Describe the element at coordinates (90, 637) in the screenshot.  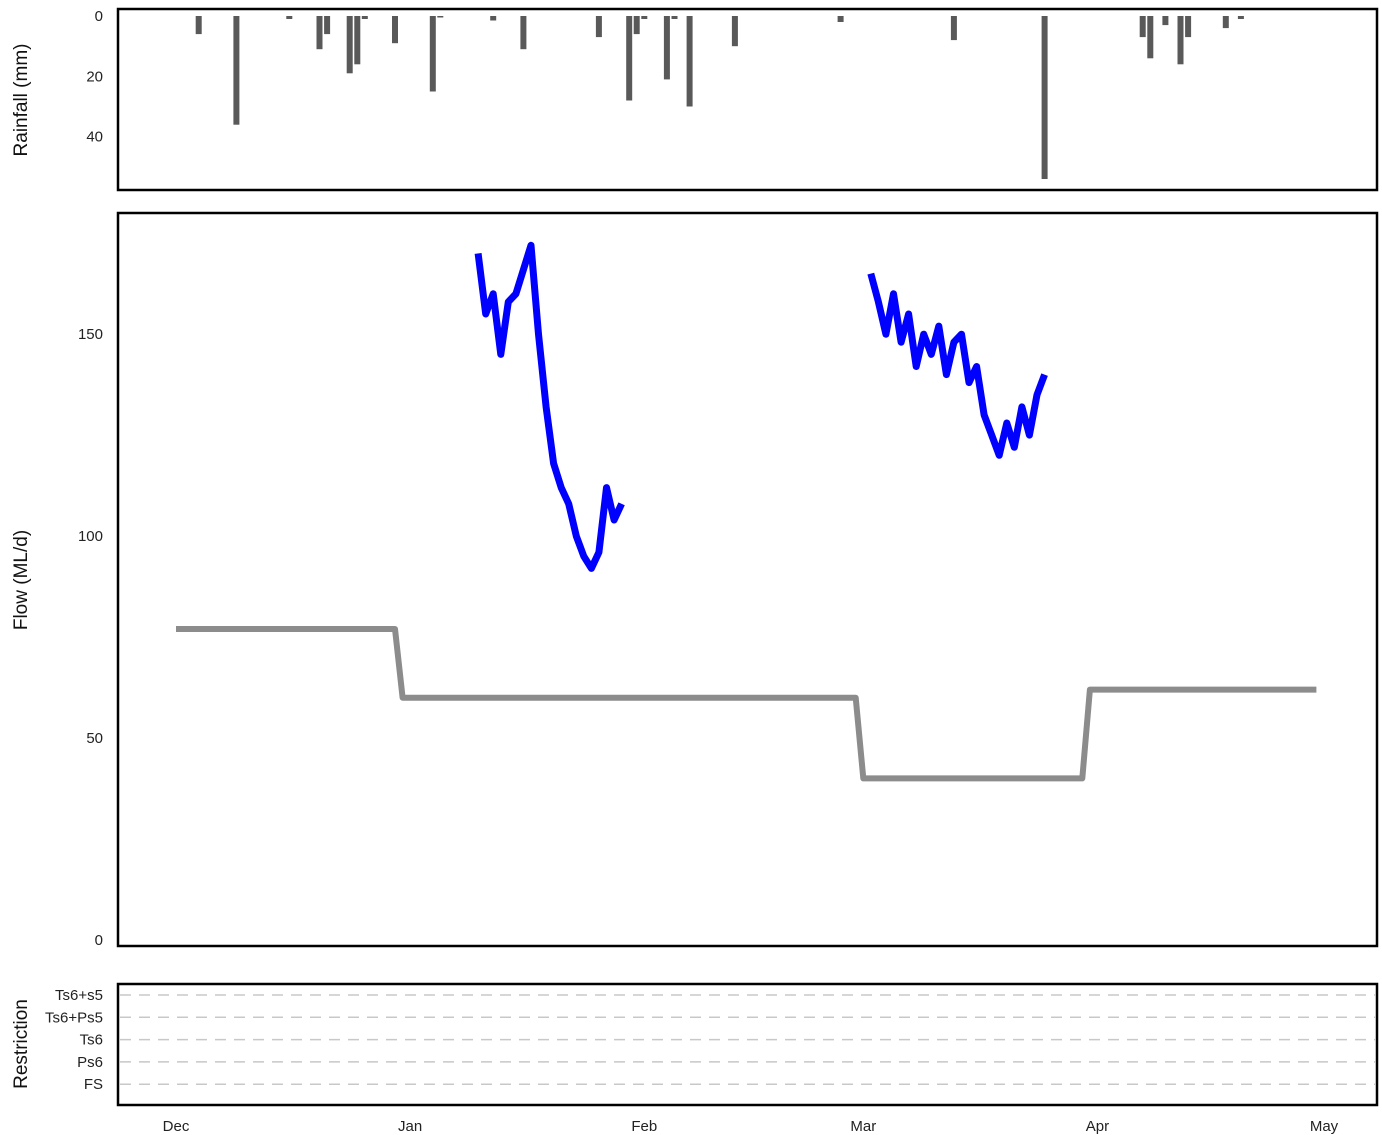
I see `flow-y-ticks: 0 50 100 150` at that location.